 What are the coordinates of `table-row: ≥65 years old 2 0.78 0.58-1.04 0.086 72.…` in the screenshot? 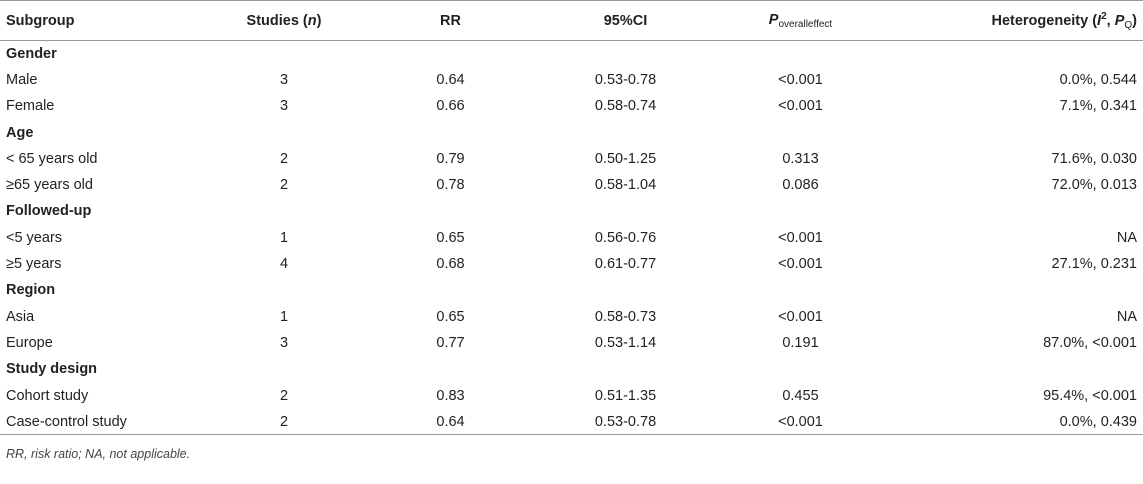 It's located at (571, 185).